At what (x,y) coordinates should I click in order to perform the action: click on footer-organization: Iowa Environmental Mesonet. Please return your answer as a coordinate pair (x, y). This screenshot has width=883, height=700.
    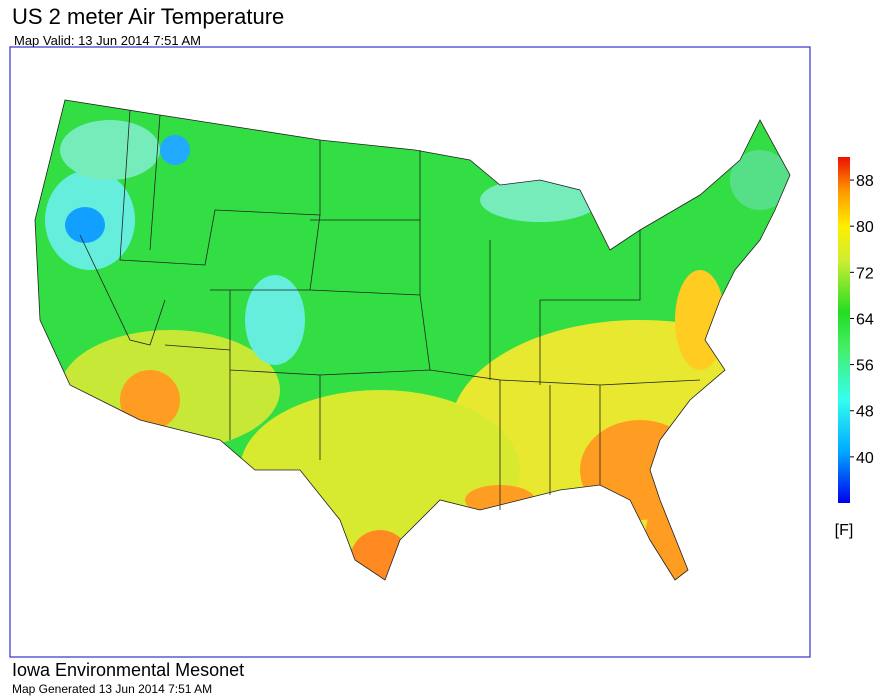
    Looking at the image, I should click on (128, 670).